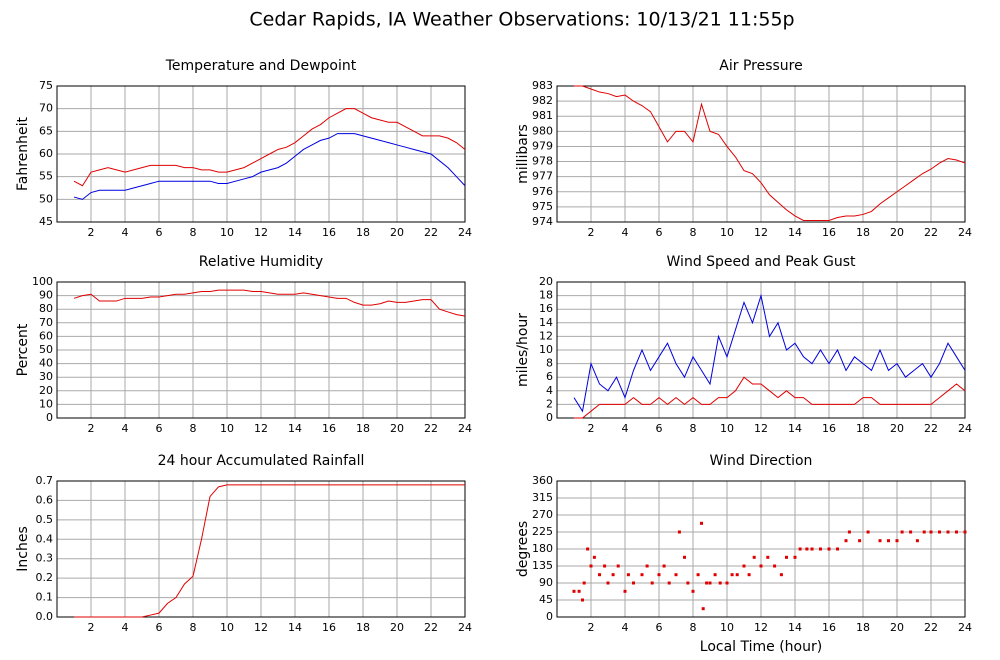 The image size is (1000, 660). Describe the element at coordinates (931, 627) in the screenshot. I see `x-tick-label: 22` at that location.